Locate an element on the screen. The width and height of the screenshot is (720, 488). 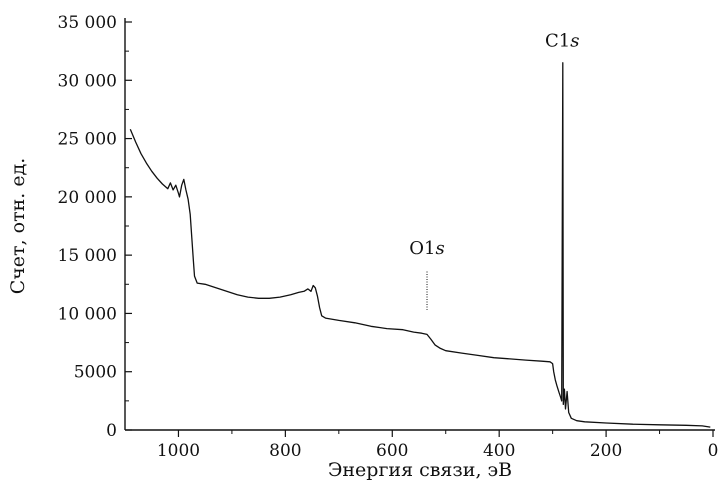
y-tick-label: 20 000 is located at coordinates (87, 198).